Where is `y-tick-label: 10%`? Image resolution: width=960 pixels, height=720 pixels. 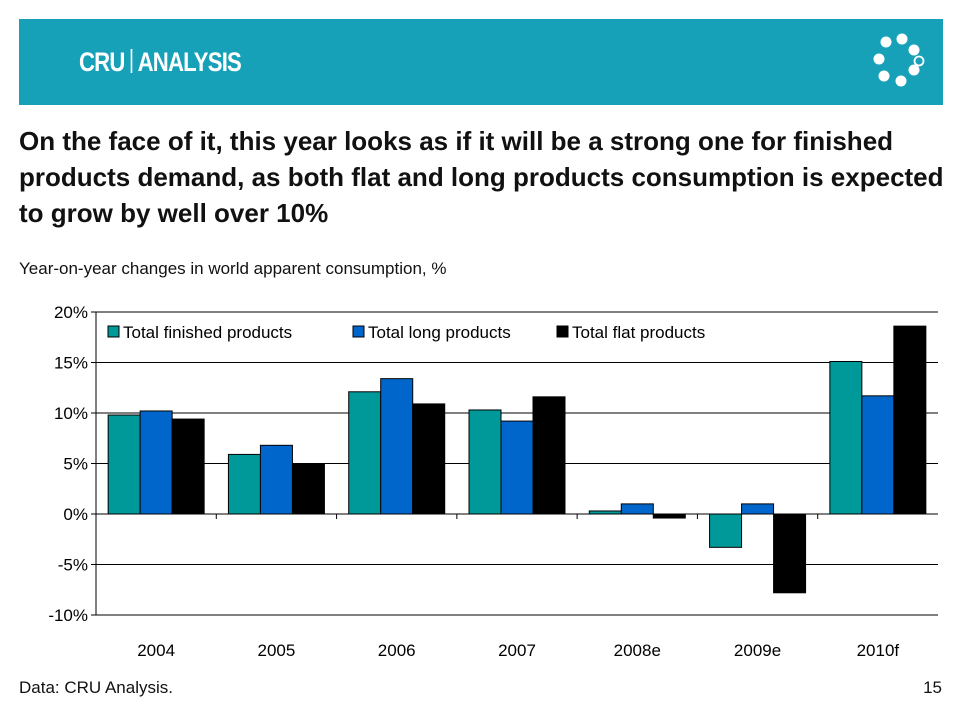 y-tick-label: 10% is located at coordinates (71, 413).